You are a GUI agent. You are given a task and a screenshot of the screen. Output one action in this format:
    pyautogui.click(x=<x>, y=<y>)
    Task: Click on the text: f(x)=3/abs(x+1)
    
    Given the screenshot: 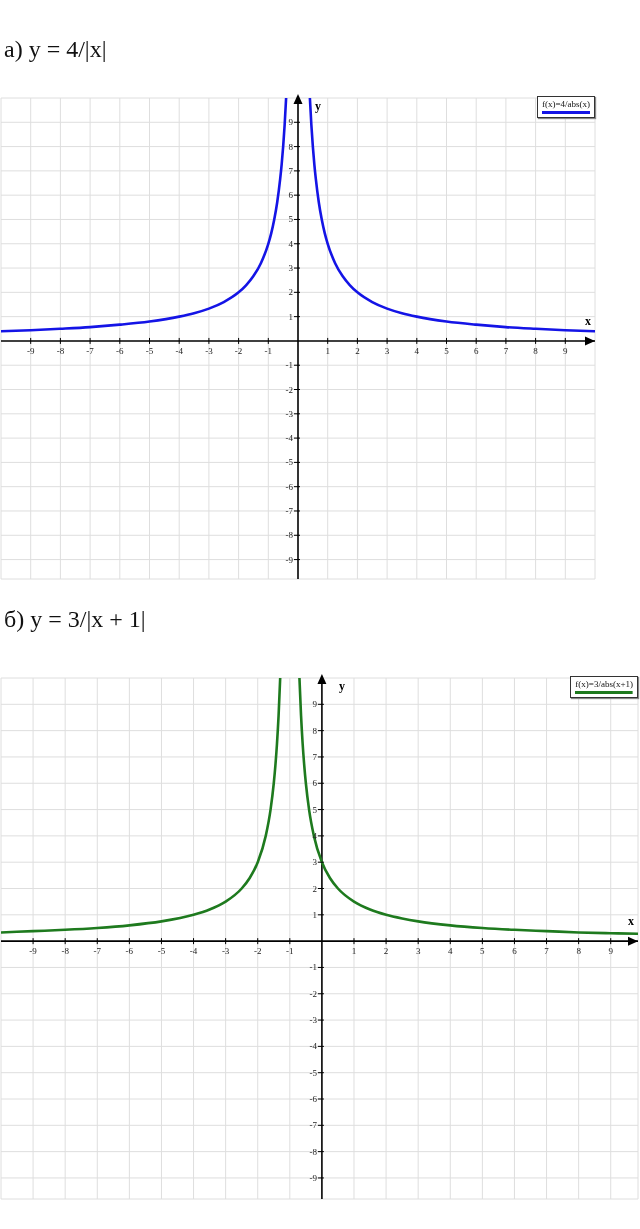 What is the action you would take?
    pyautogui.click(x=604, y=684)
    